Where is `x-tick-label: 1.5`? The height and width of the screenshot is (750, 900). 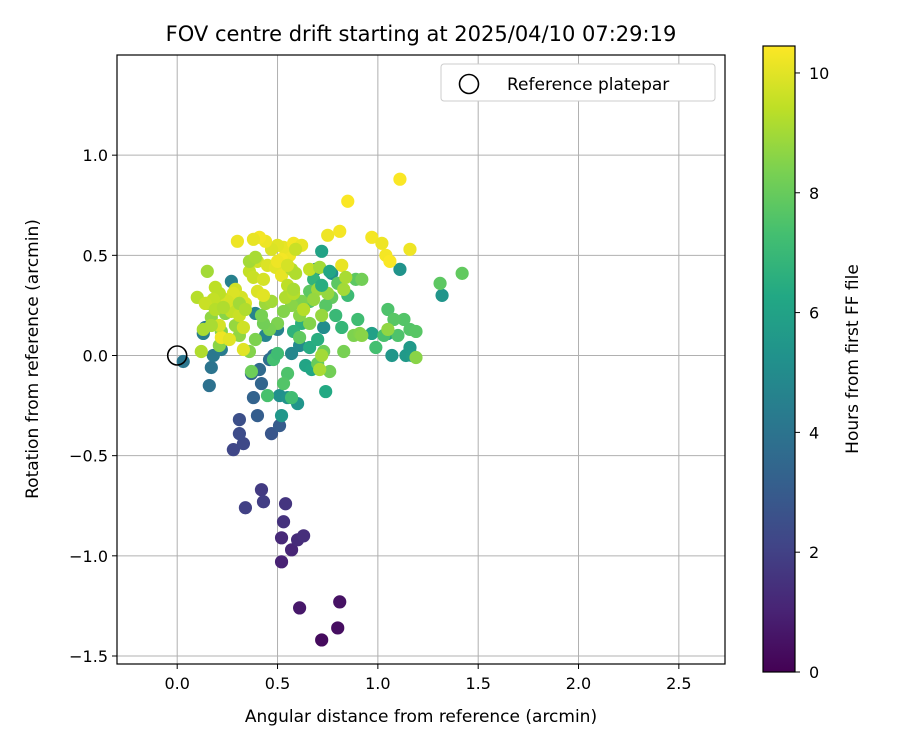 x-tick-label: 1.5 is located at coordinates (477, 683).